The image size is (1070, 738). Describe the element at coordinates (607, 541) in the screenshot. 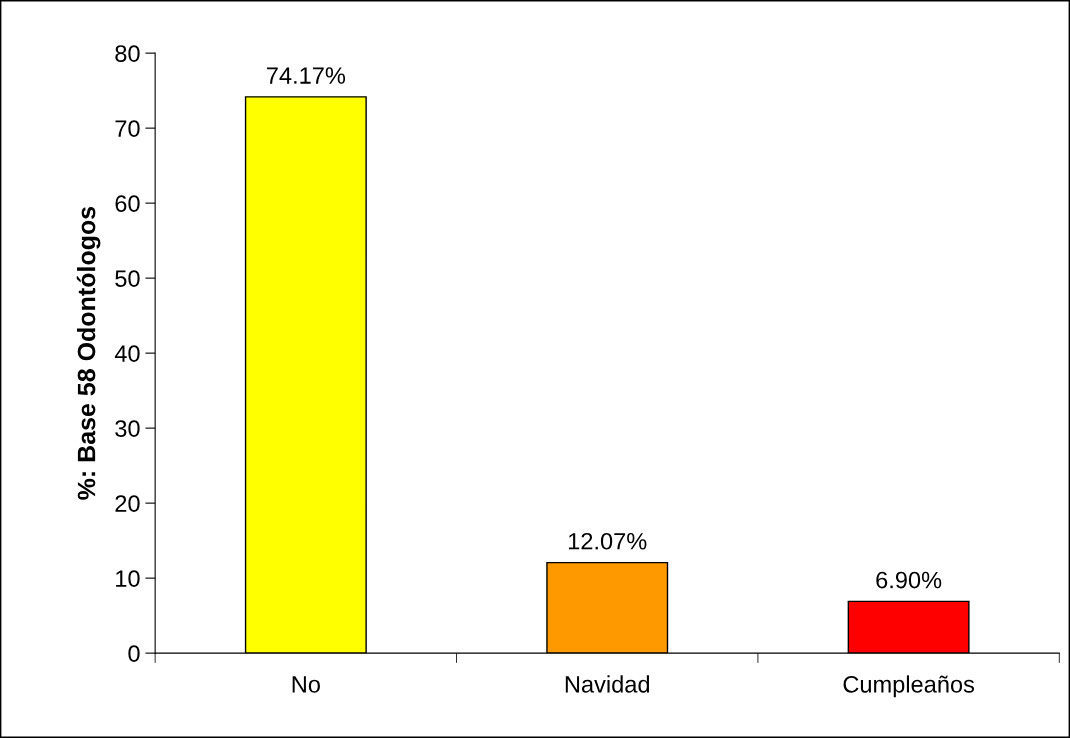

I see `data-label: 12.07%` at that location.